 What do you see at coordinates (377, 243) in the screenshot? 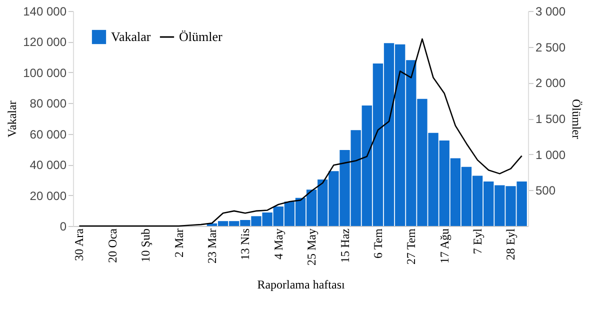
I see `x-tick-label: 6 Tem` at bounding box center [377, 243].